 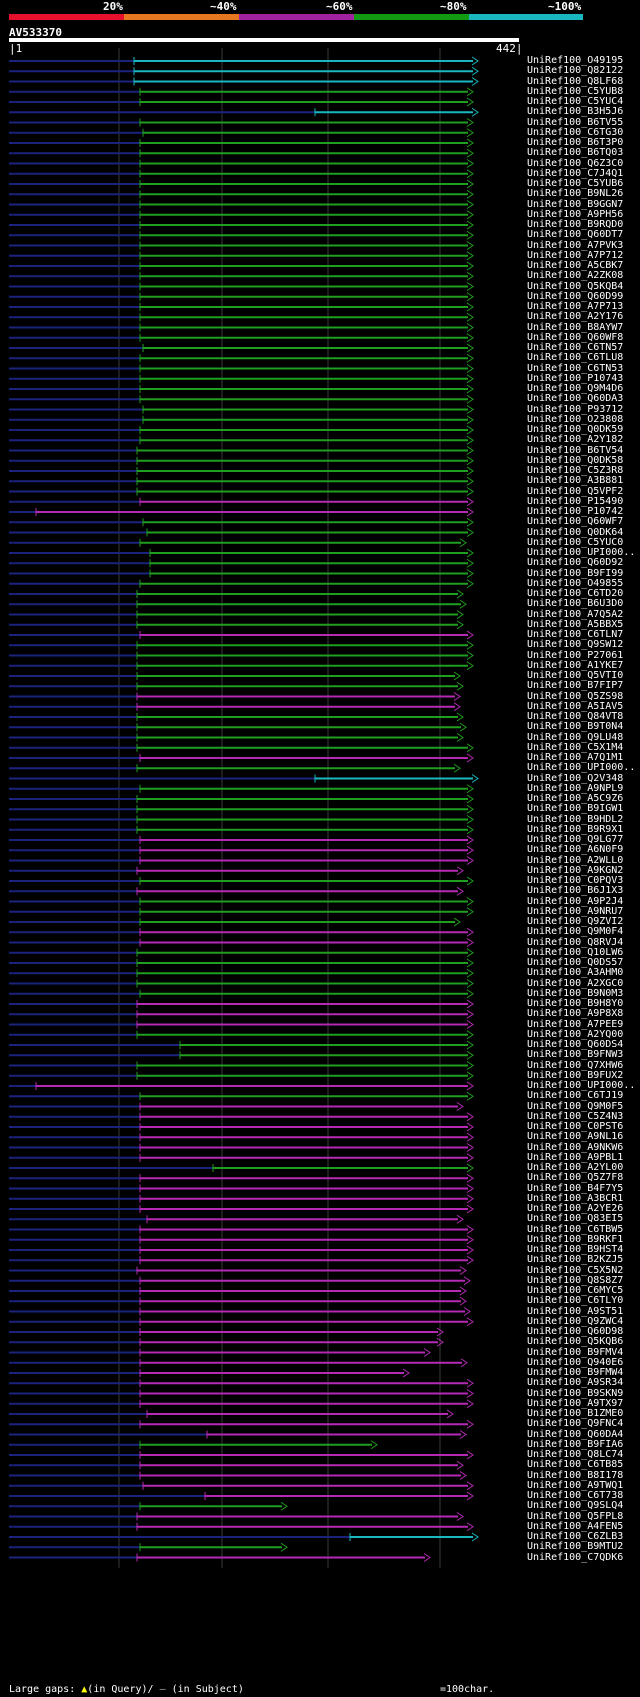 I want to click on hit-label: UniRef100_A3B881, so click(x=575, y=481).